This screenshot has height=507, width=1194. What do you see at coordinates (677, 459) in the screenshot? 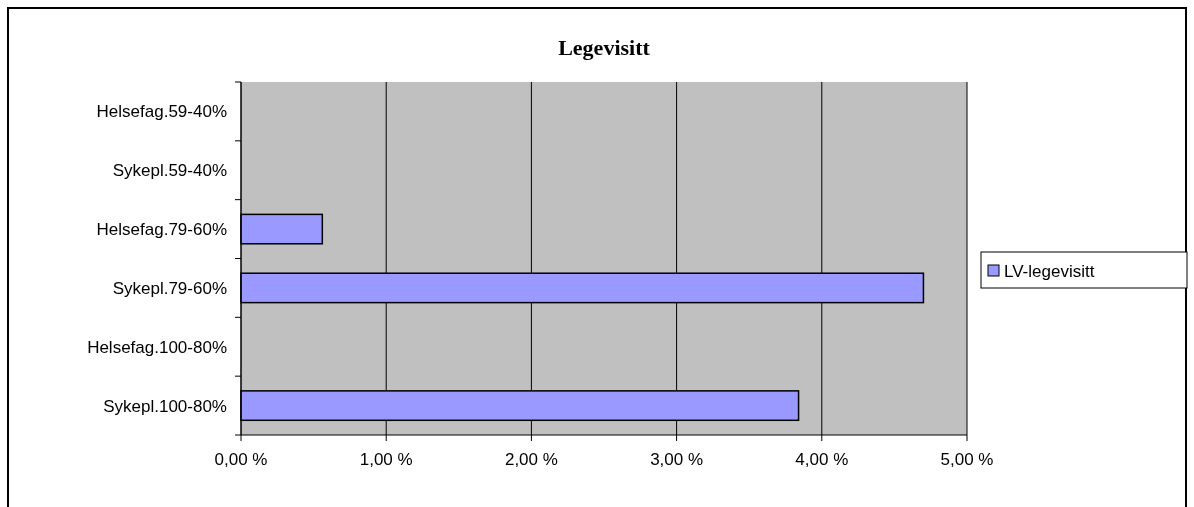
I see `x-tick-label: 3,00 %` at bounding box center [677, 459].